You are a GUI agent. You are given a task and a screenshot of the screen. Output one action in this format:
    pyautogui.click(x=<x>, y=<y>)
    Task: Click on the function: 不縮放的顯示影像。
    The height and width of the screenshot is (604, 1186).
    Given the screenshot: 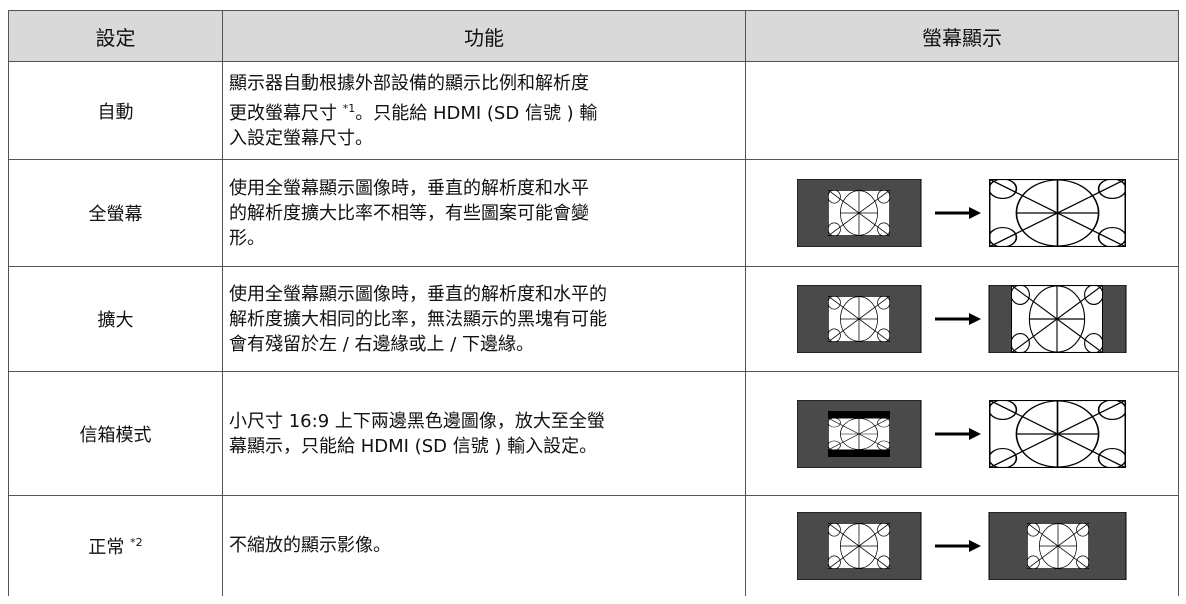 What is the action you would take?
    pyautogui.click(x=484, y=545)
    